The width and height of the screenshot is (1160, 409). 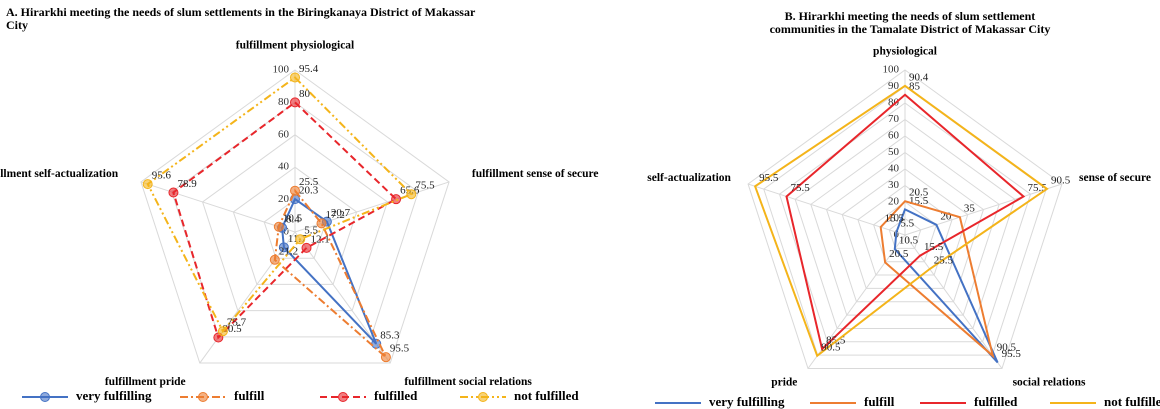 What do you see at coordinates (801, 188) in the screenshot?
I see `data-label: 75.5` at bounding box center [801, 188].